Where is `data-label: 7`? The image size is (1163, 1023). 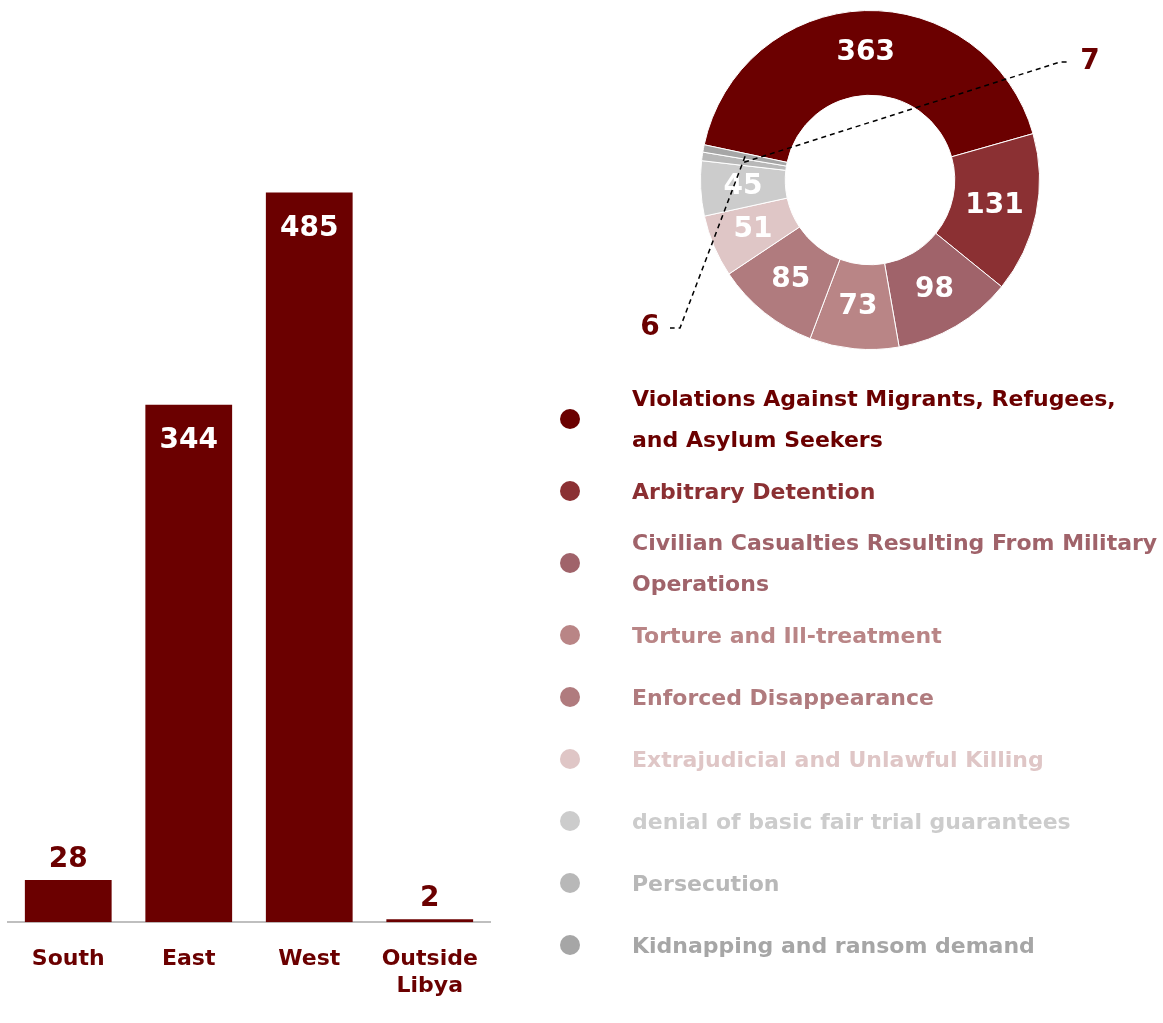 data-label: 7 is located at coordinates (1090, 60).